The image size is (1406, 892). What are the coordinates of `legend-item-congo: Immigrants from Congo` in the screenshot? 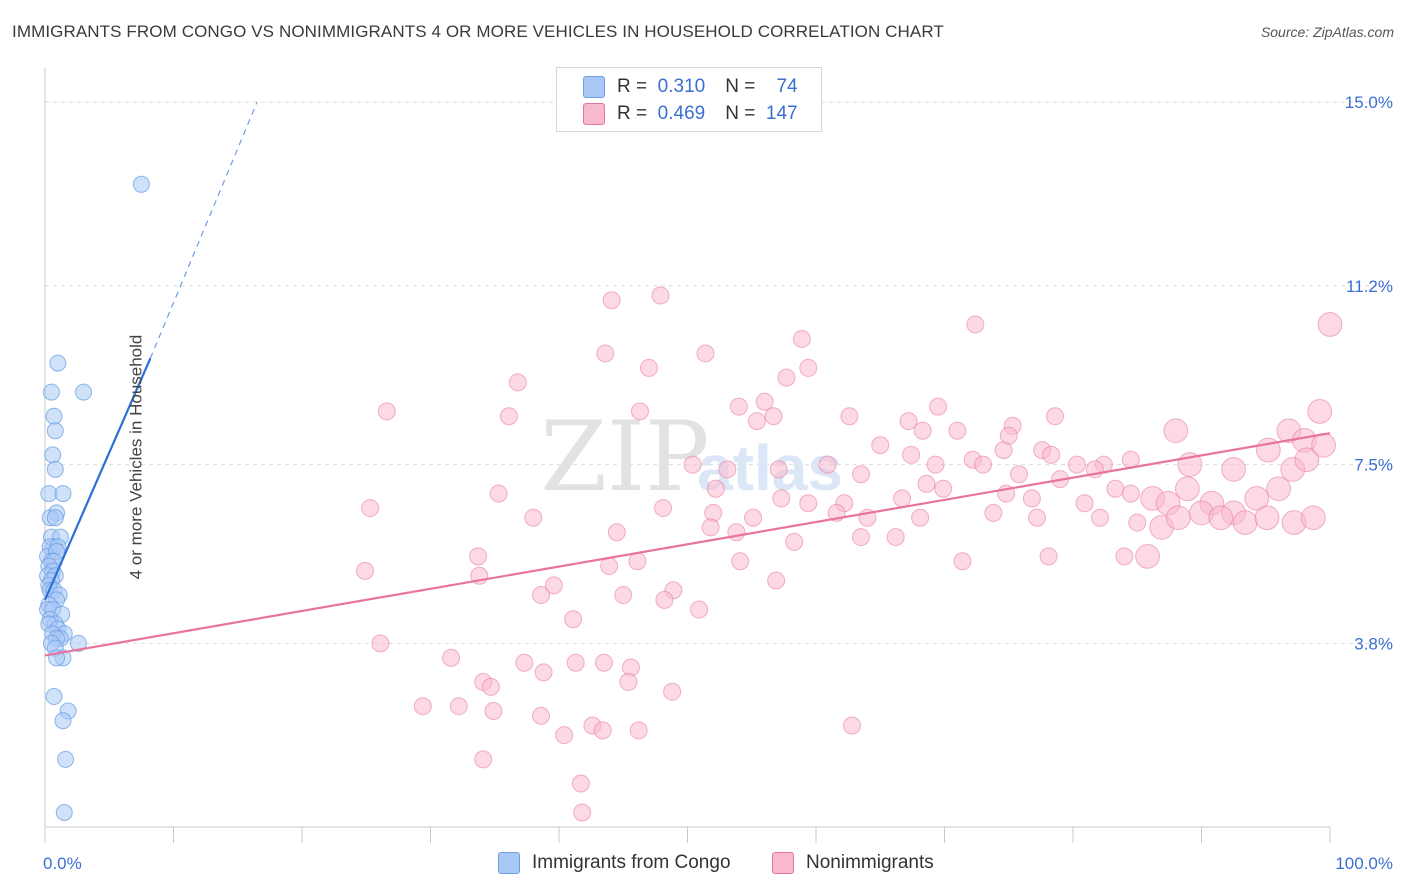 It's located at (614, 863).